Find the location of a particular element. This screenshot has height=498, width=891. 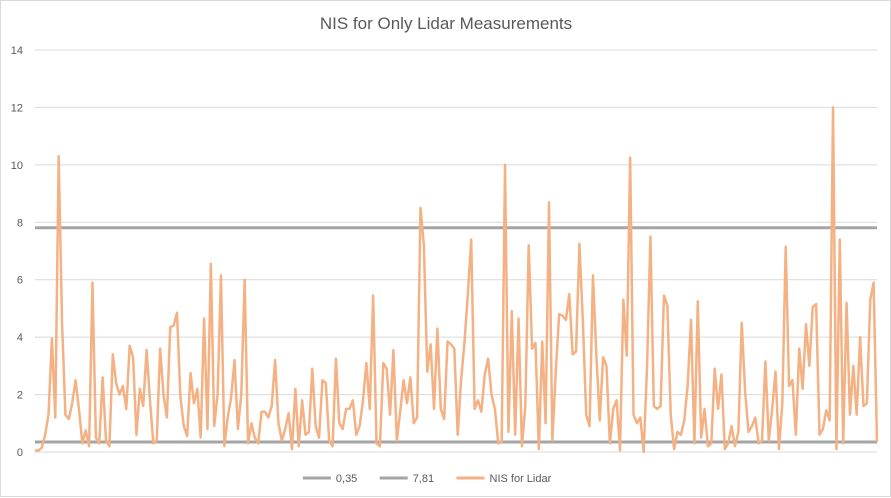

y-tick-label: 12 is located at coordinates (17, 108).